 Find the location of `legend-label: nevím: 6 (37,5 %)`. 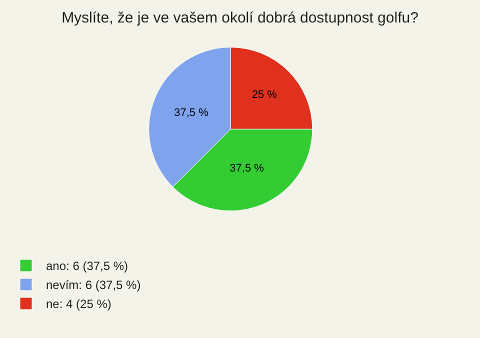

legend-label: nevím: 6 (37,5 %) is located at coordinates (93, 285).